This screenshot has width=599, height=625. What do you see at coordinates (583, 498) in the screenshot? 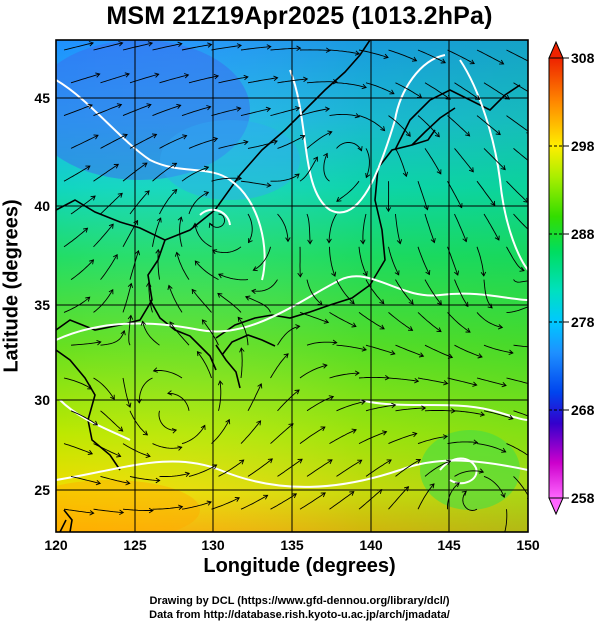
I see `colorbar-tick-label: 258` at bounding box center [583, 498].